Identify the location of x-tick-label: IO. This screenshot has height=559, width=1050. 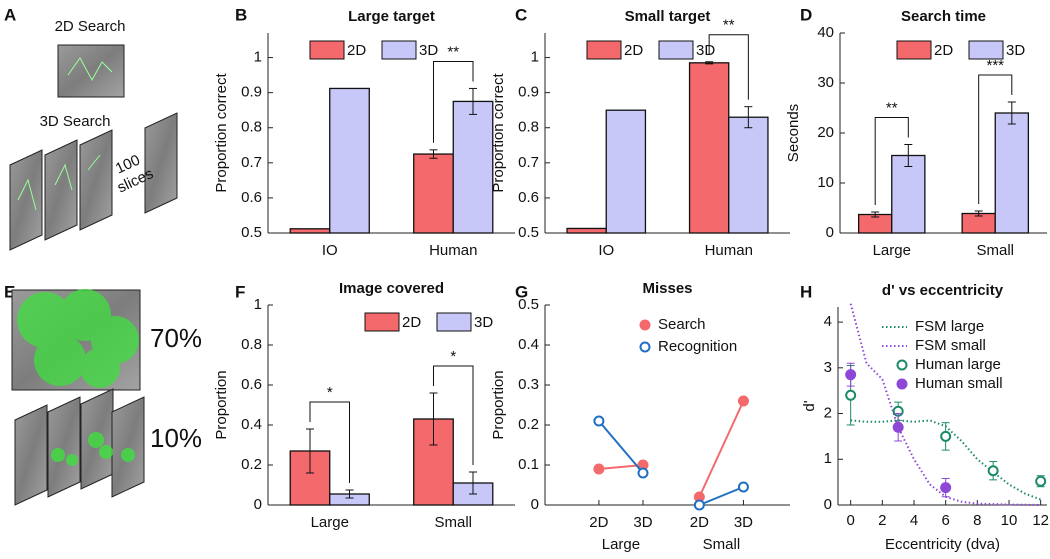
(606, 250).